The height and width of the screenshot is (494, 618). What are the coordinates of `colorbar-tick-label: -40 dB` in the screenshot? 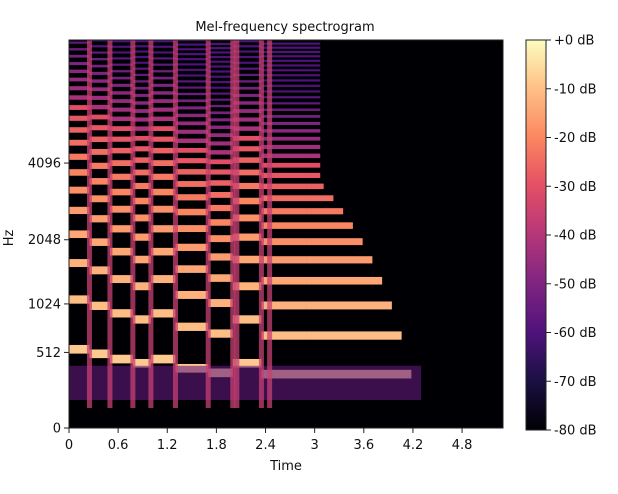 It's located at (575, 236).